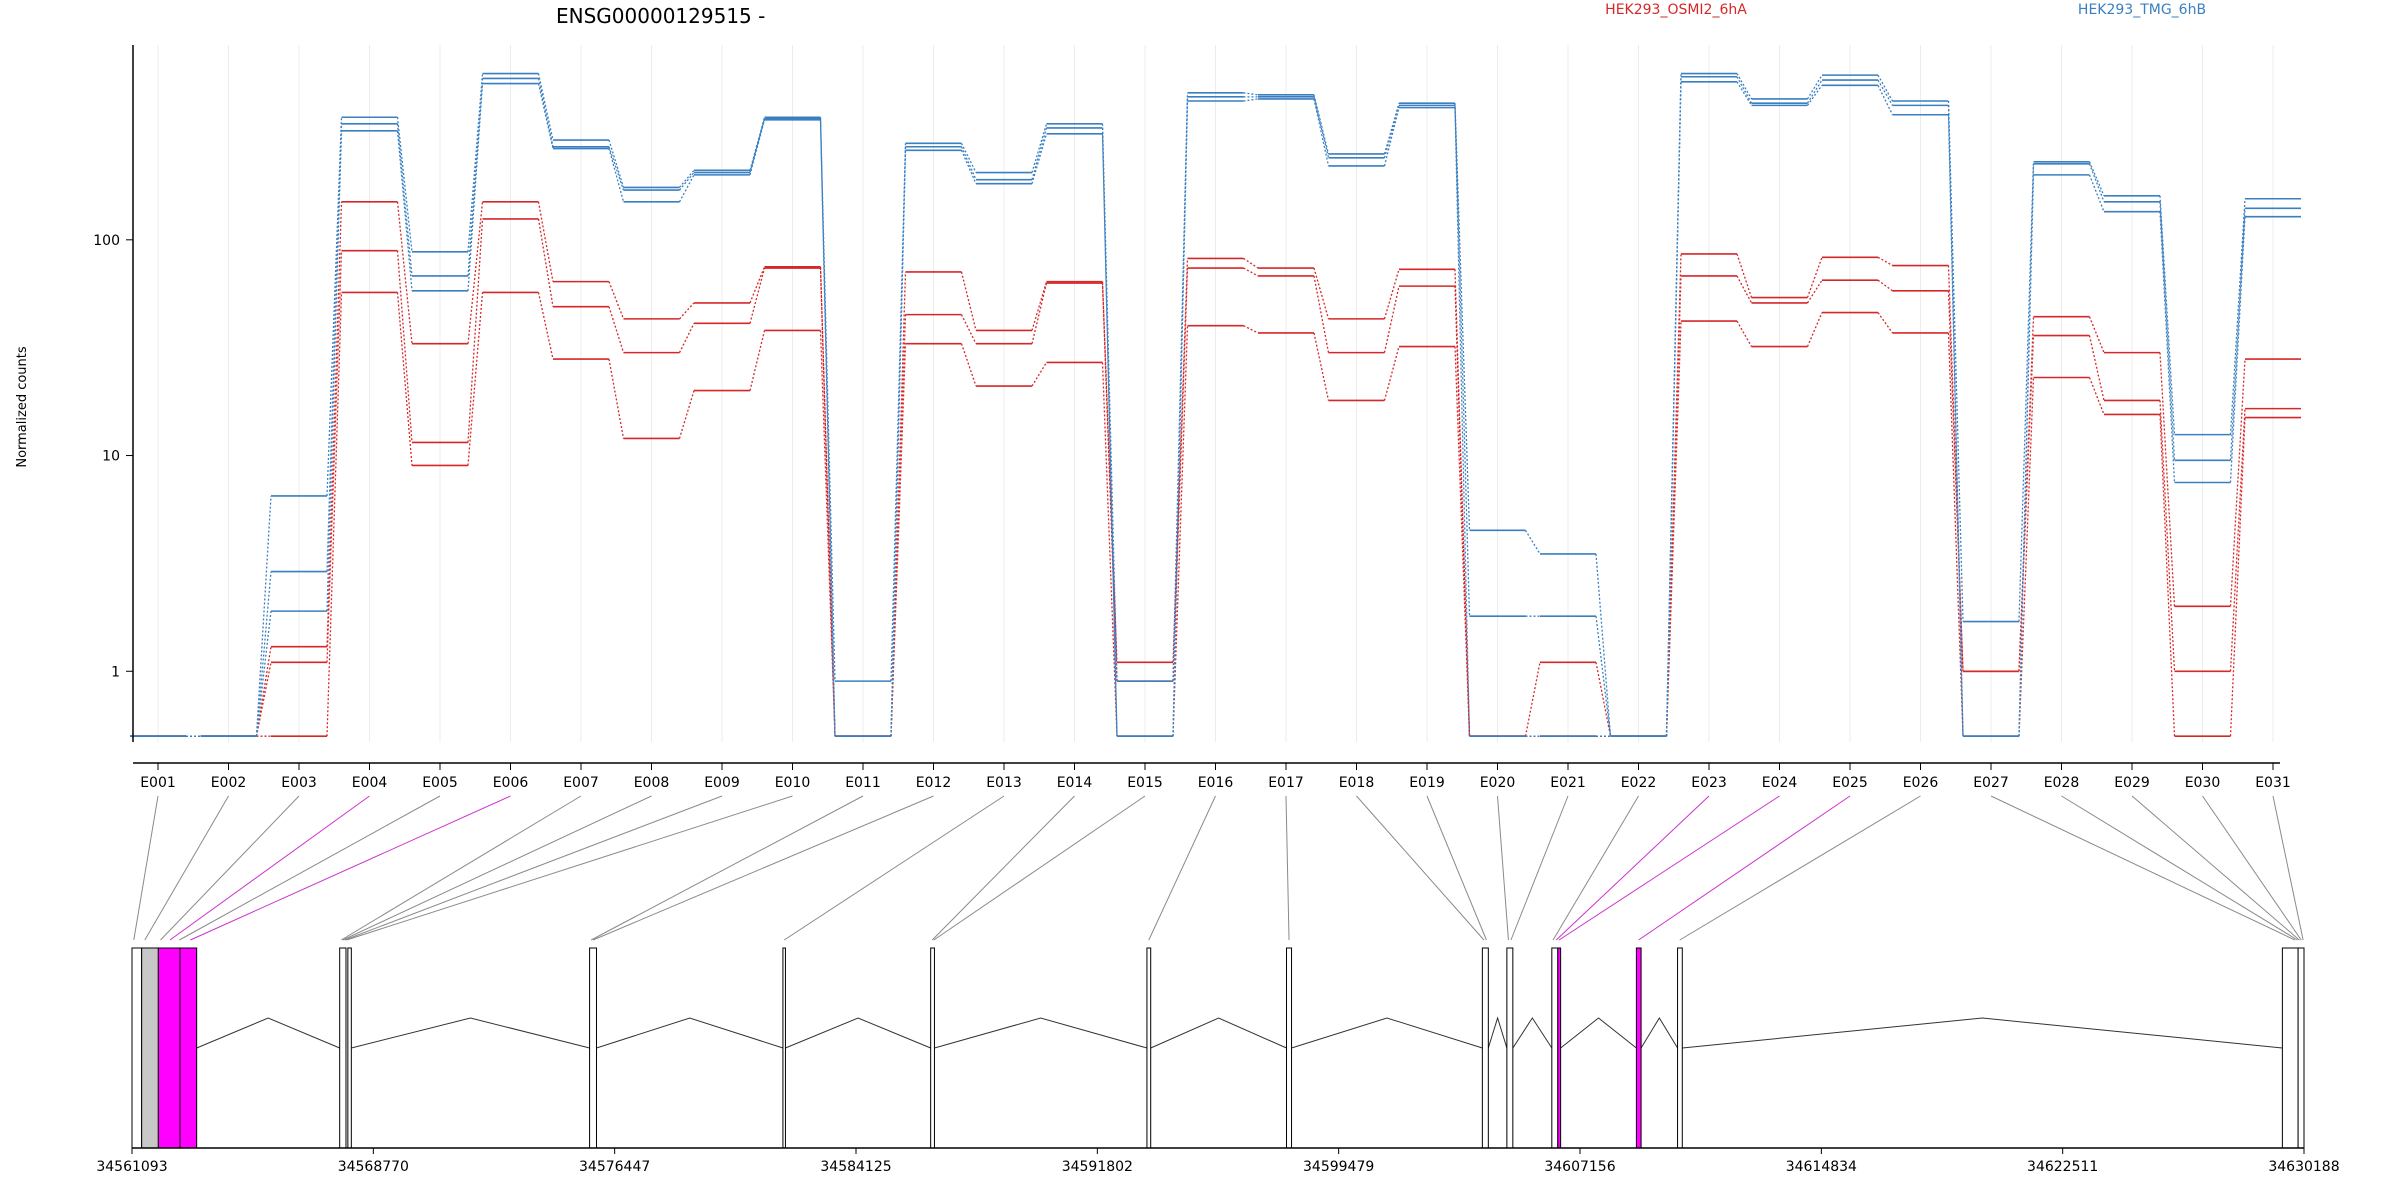 The width and height of the screenshot is (2400, 1204). I want to click on x-tick-label-e014: E014, so click(1075, 783).